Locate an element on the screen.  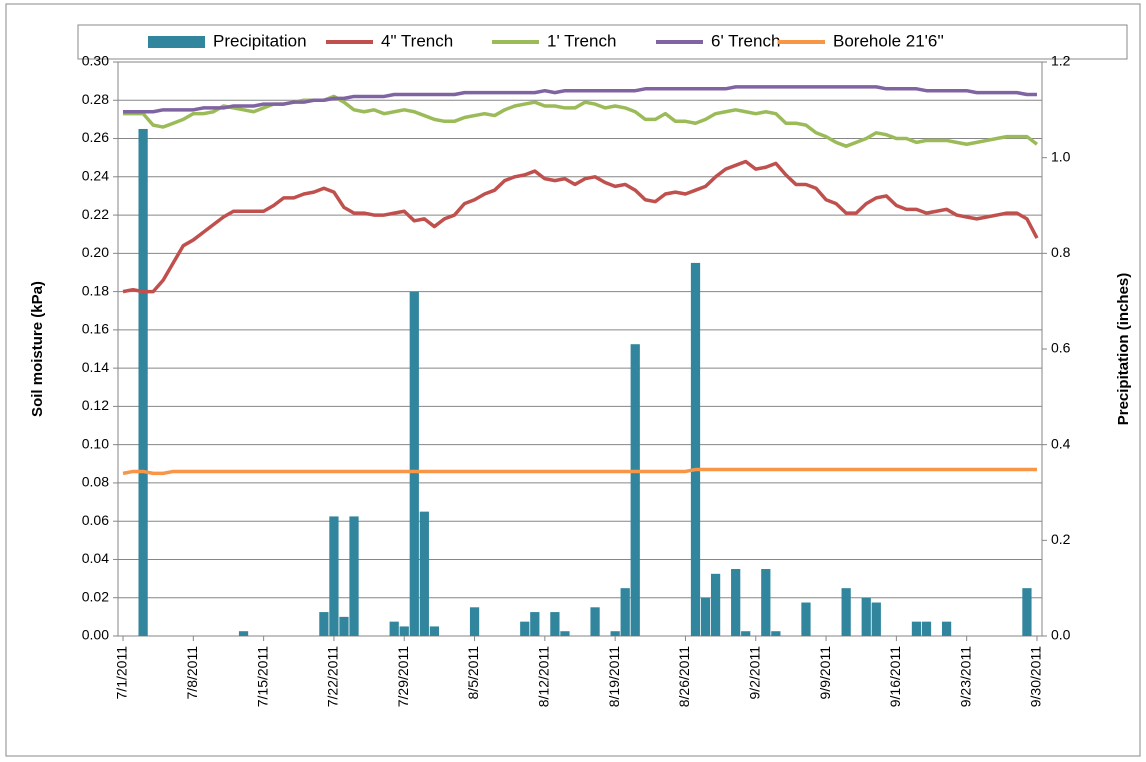
y-tick-label: 0.00 is located at coordinates (95, 635).